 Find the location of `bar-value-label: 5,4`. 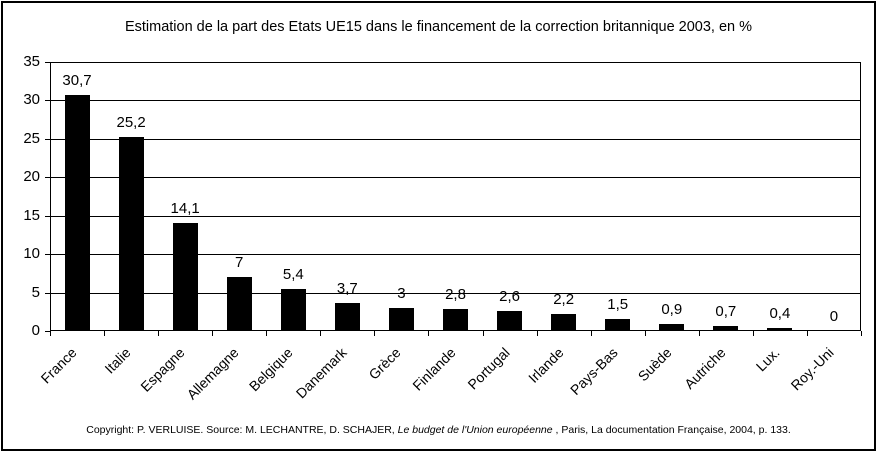

bar-value-label: 5,4 is located at coordinates (293, 275).